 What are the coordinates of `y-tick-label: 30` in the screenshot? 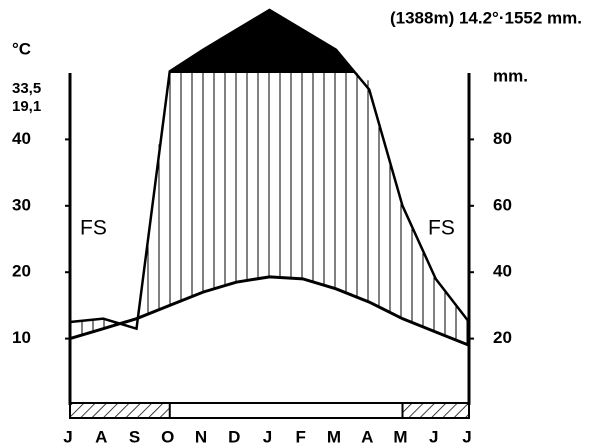 It's located at (21, 204).